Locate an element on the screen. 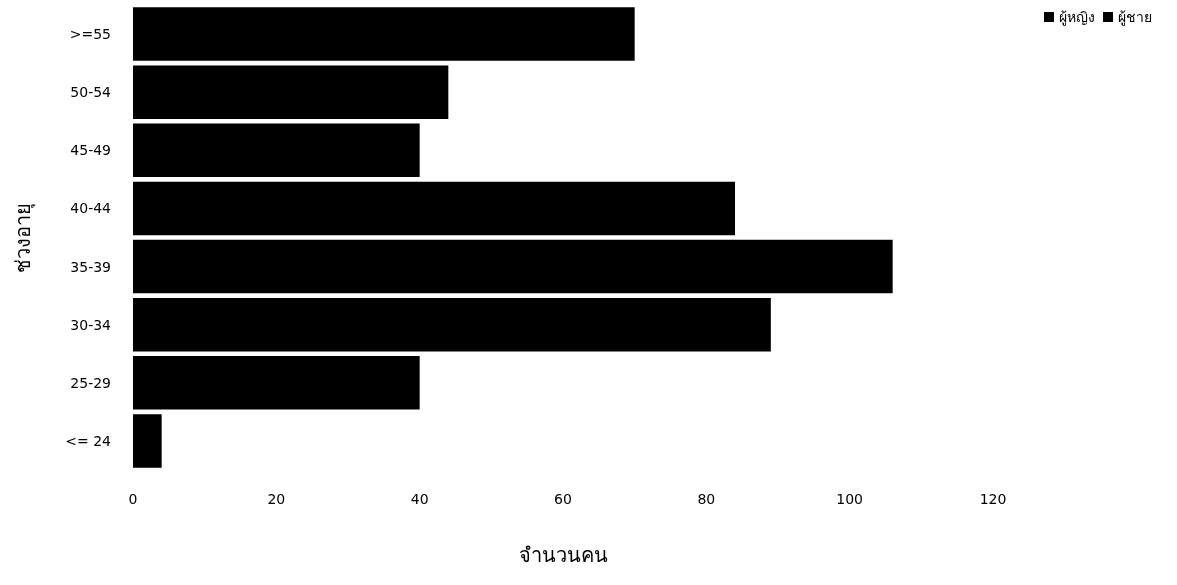 The width and height of the screenshot is (1177, 585). y-tick-label: <= 24 is located at coordinates (88, 440).